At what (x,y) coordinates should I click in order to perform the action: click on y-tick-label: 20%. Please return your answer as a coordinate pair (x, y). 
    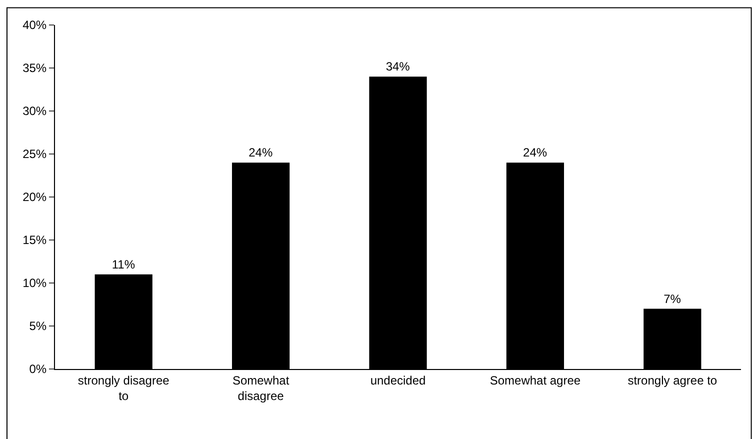
    Looking at the image, I should click on (34, 197).